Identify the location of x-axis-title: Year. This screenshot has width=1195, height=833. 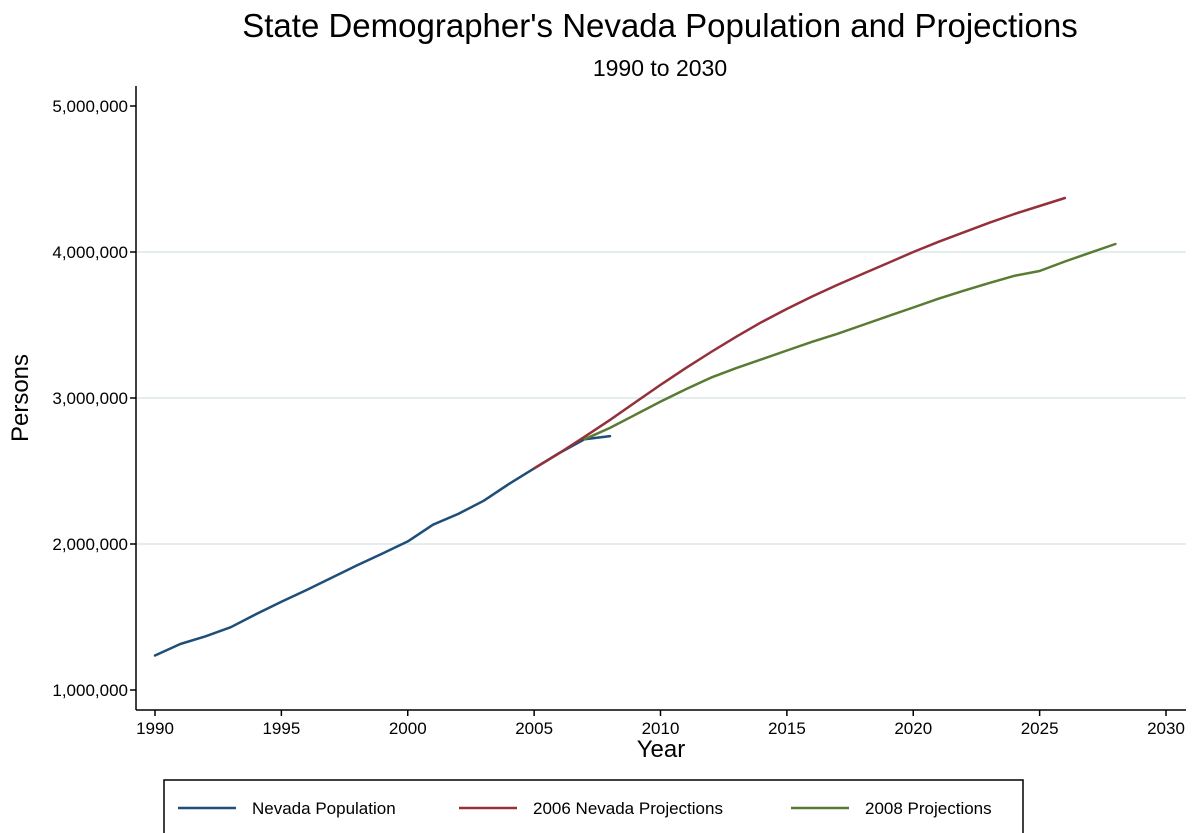
(661, 749).